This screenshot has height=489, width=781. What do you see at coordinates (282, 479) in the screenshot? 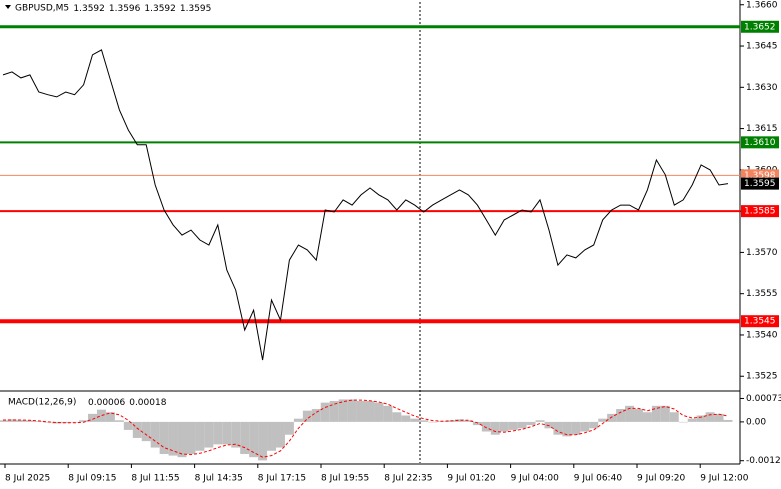
I see `x-tick-label: 8 Jul 17:15` at bounding box center [282, 479].